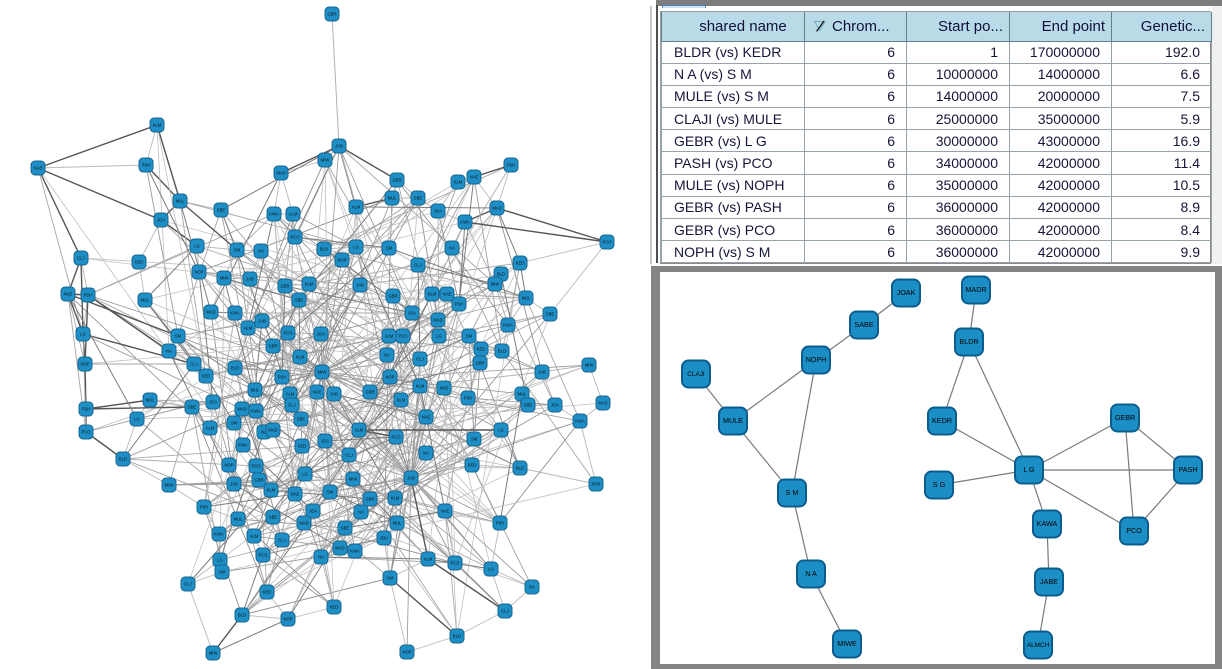  Describe the element at coordinates (939, 484) in the screenshot. I see `svg-text: S G` at that location.